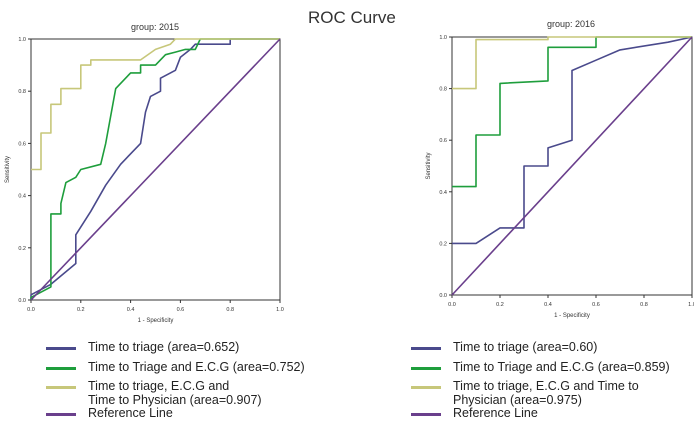  Describe the element at coordinates (561, 367) in the screenshot. I see `legend-label: Time to Triage and E.C.G (area=0.859)` at that location.